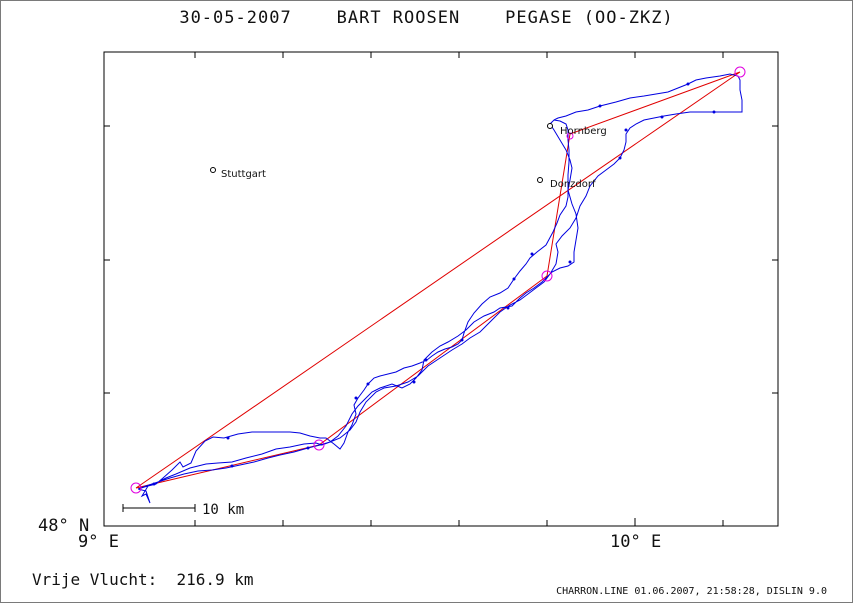 This screenshot has width=853, height=603. I want to click on x-axis-label-left: 9° E, so click(98, 542).